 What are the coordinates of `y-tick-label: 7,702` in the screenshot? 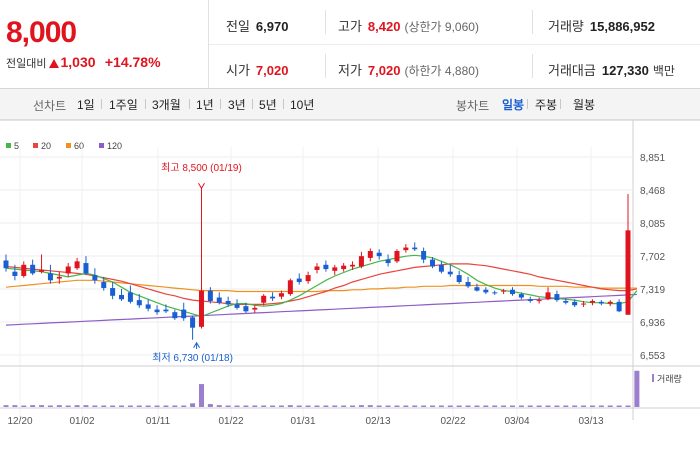 It's located at (652, 257).